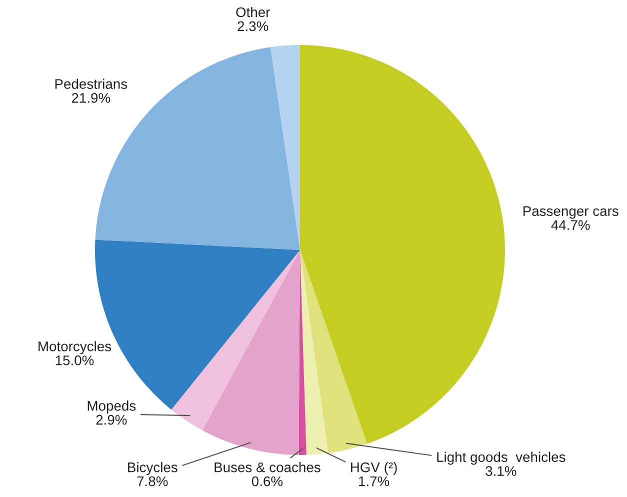 The width and height of the screenshot is (627, 497). What do you see at coordinates (374, 468) in the screenshot?
I see `slice-label: HGV (²)` at bounding box center [374, 468].